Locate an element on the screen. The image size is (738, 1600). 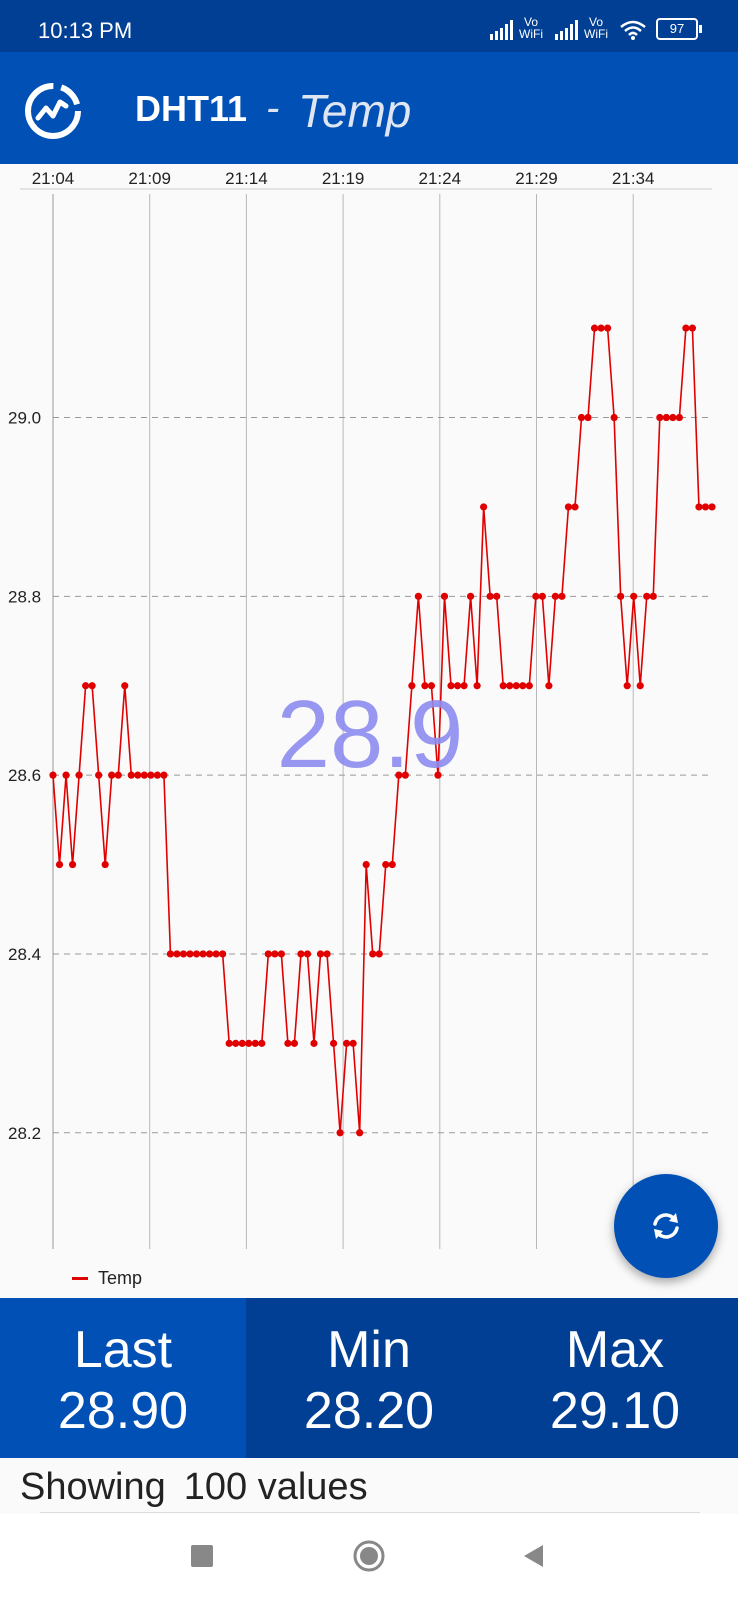
stat-max-value: 29.10 is located at coordinates (615, 1411).